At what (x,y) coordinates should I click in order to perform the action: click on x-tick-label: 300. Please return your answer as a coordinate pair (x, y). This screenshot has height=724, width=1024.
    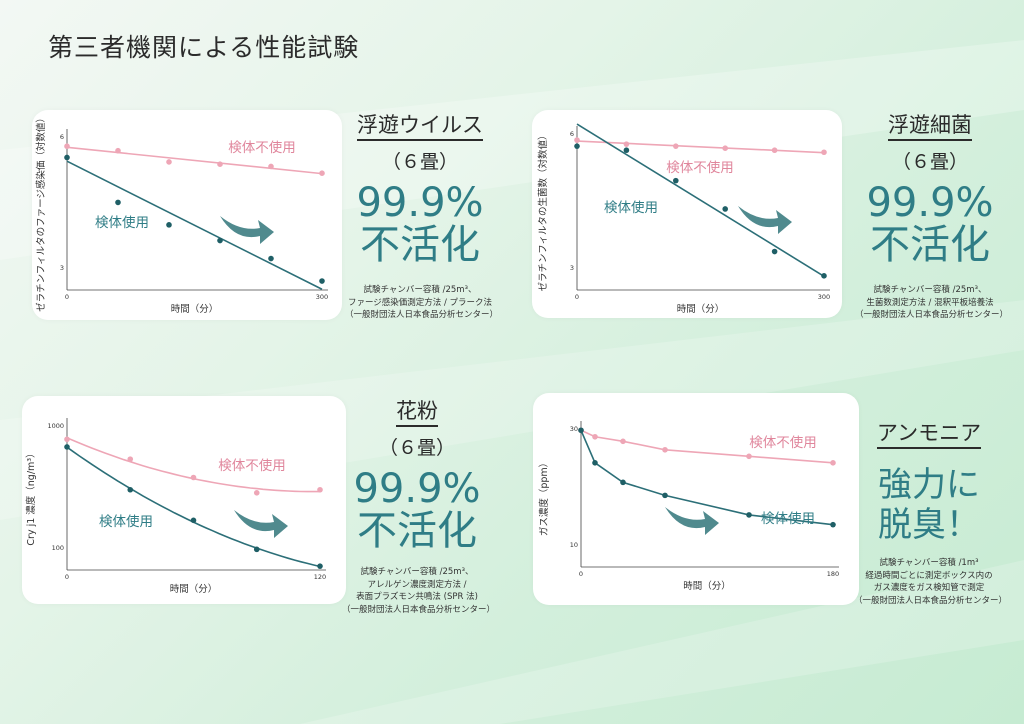
    Looking at the image, I should click on (824, 297).